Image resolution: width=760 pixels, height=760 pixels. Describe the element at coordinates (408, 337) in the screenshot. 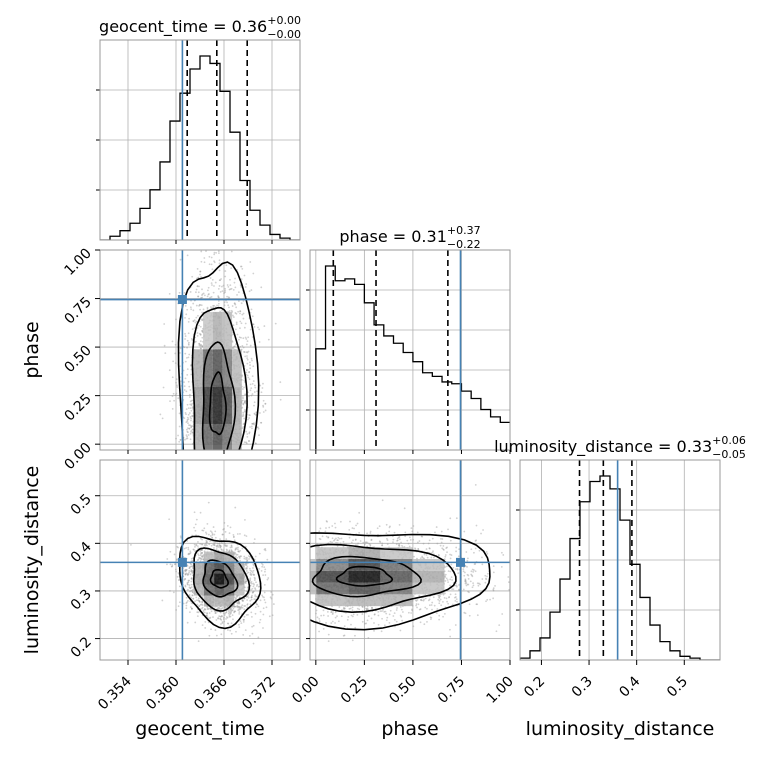

I see `diag-panel-phase: phase = 0.31+0.37` at that location.